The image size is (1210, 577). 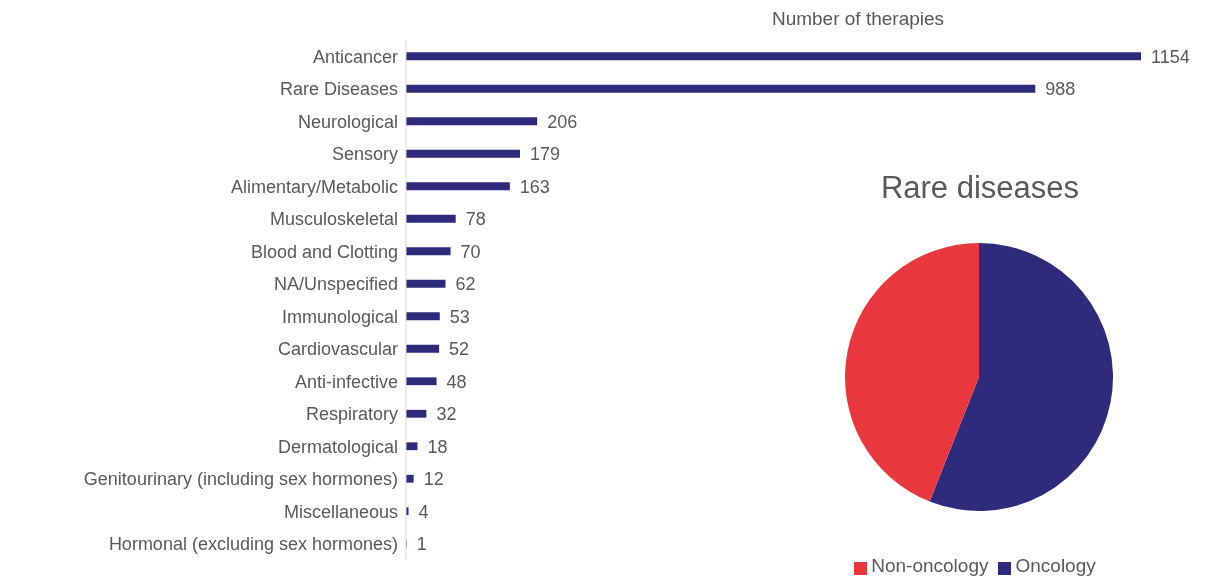 I want to click on data-label: 62, so click(x=465, y=284).